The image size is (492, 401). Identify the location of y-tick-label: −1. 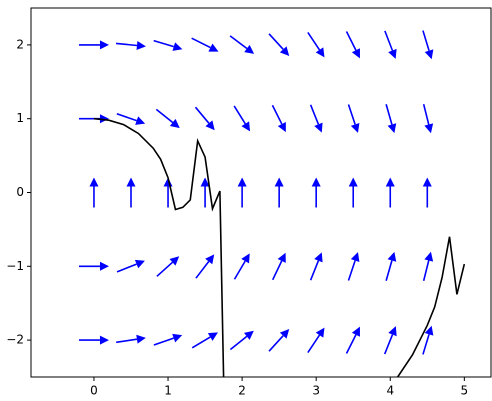
(15, 266).